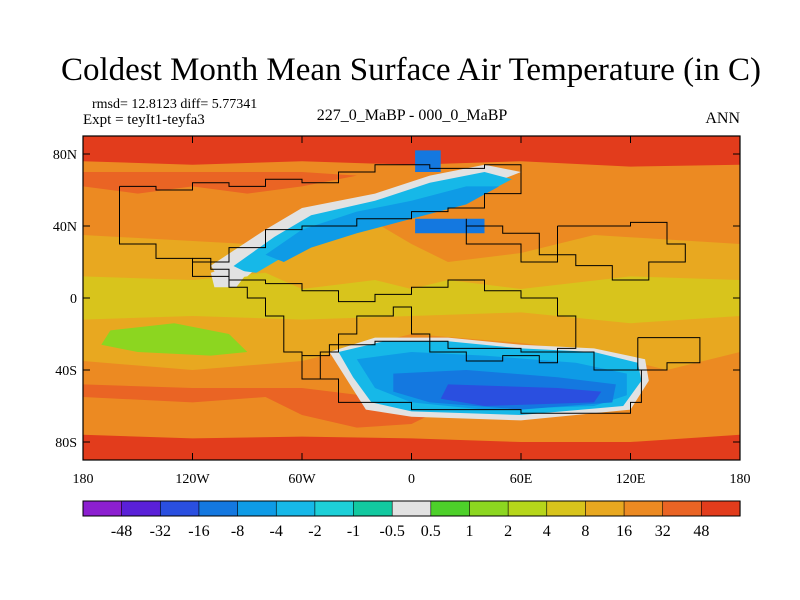 This screenshot has width=800, height=600. I want to click on colorbar-label: 2, so click(508, 531).